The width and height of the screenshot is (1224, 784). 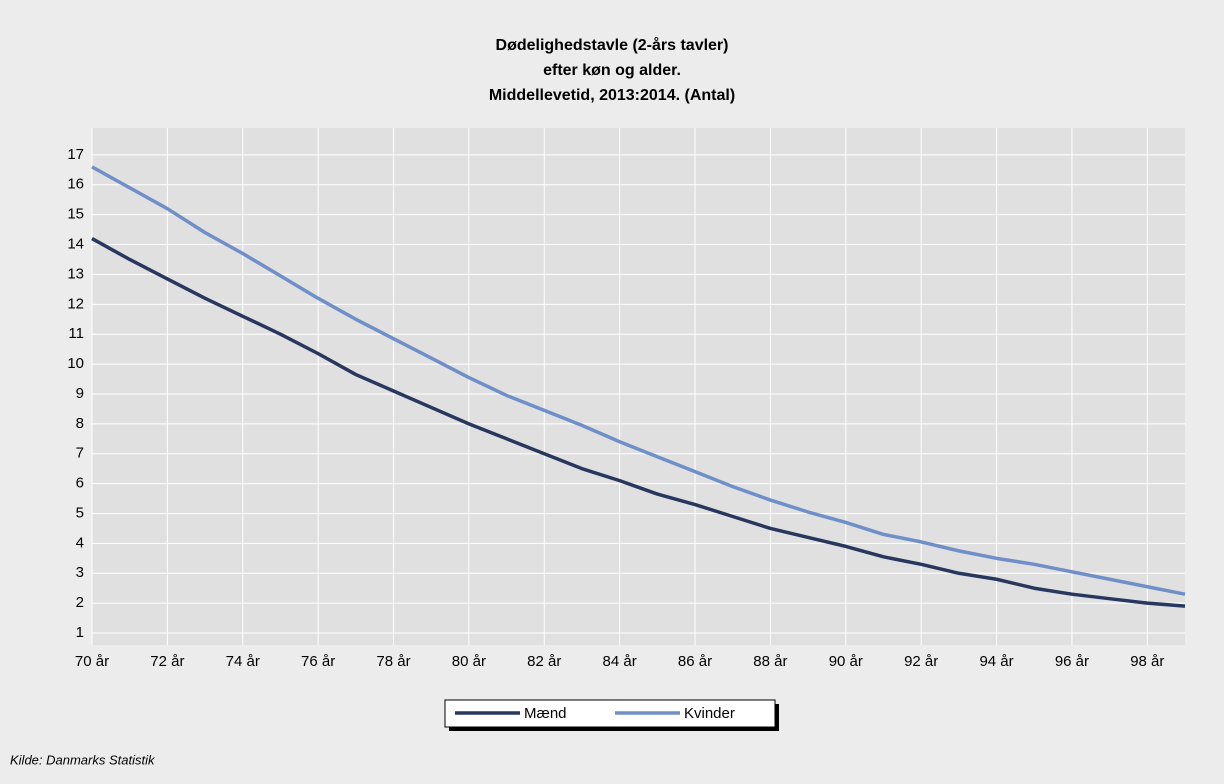 I want to click on x-tick-label: 94 år, so click(x=996, y=661).